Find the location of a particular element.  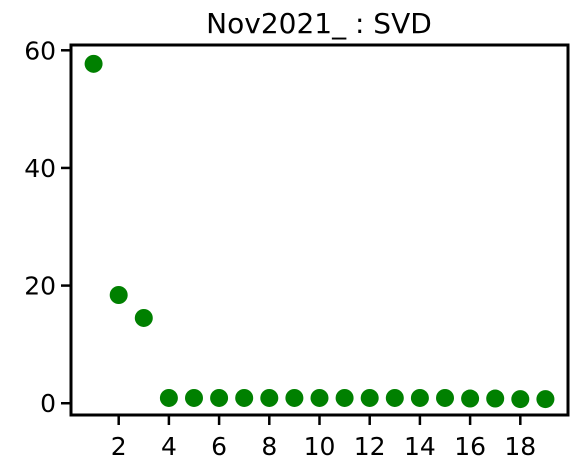

x-tick-label: 8 is located at coordinates (269, 446).